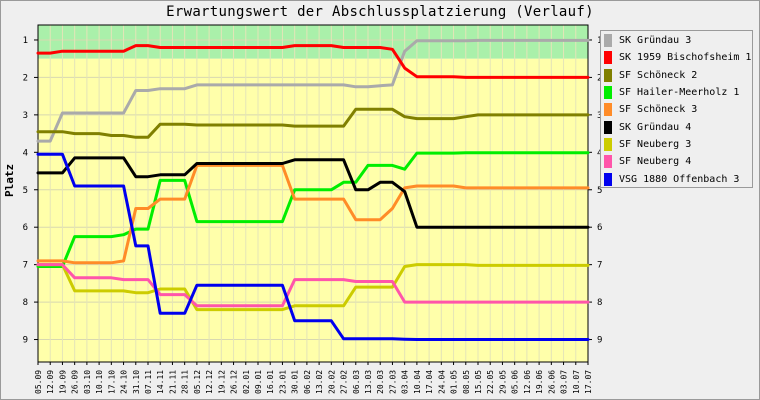  What do you see at coordinates (124, 382) in the screenshot?
I see `x-tick-label: 24.10` at bounding box center [124, 382].